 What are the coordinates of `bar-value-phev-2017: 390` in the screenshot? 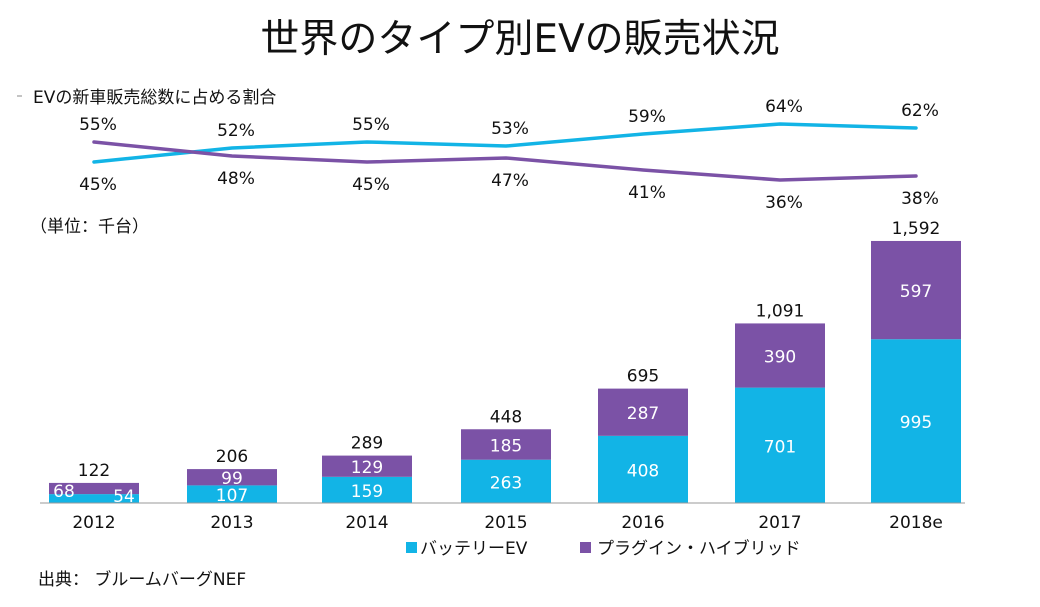 It's located at (780, 358).